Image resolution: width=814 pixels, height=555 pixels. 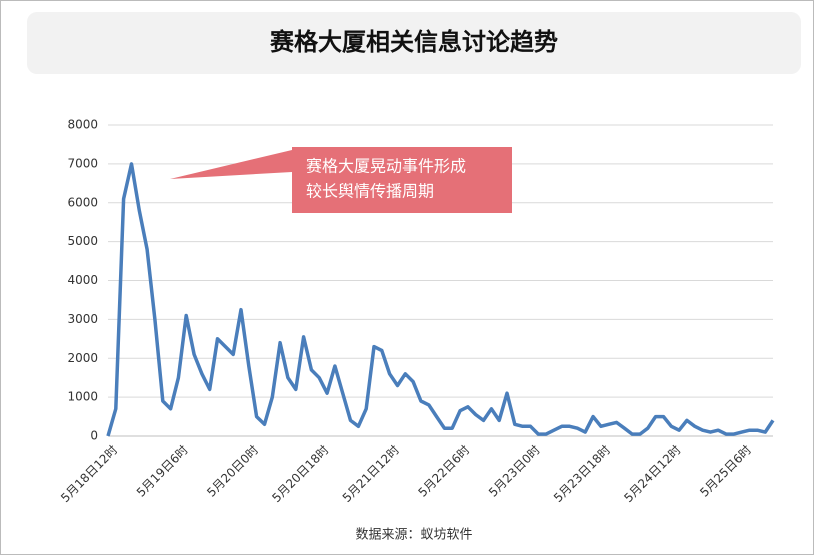 I want to click on annotation: 赛格大厦晃动事件形成, so click(x=386, y=166).